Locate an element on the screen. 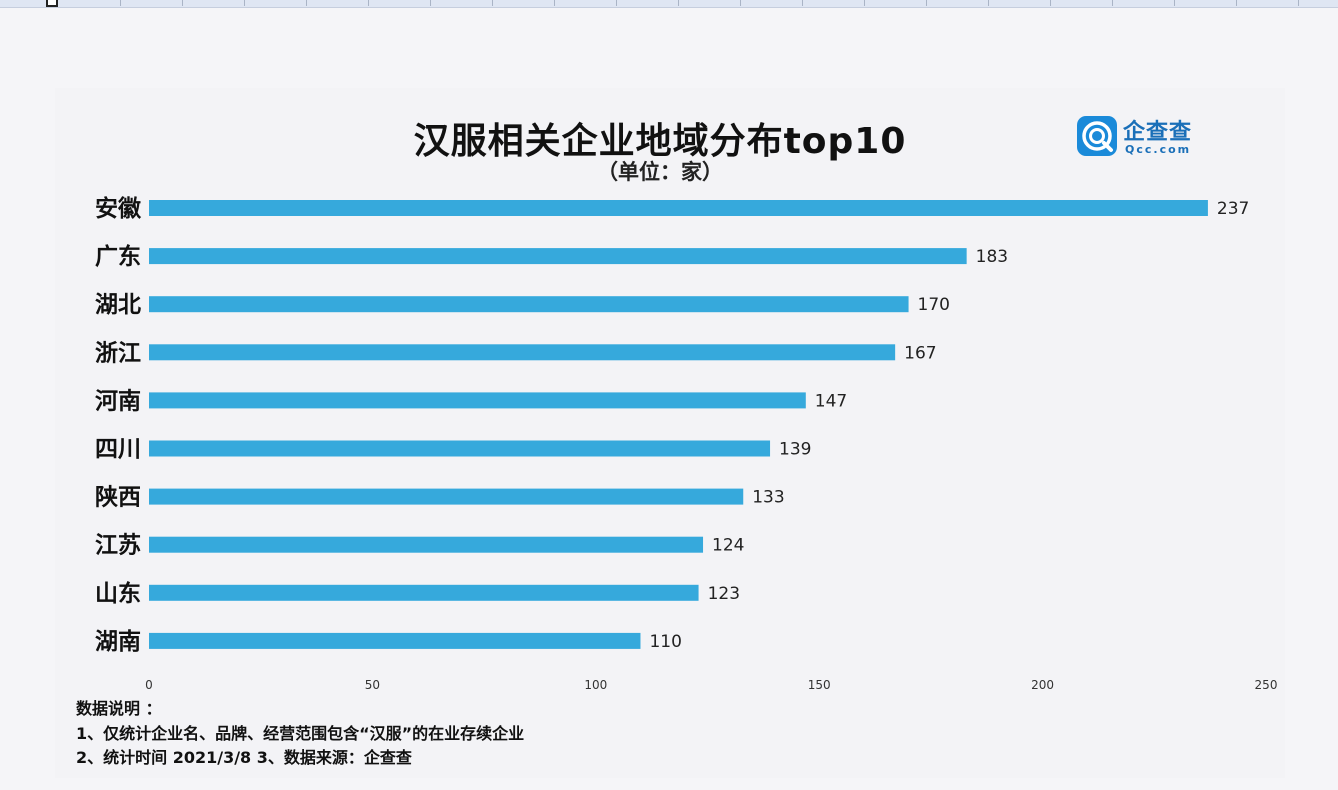  value-label-4: 147 is located at coordinates (831, 401).